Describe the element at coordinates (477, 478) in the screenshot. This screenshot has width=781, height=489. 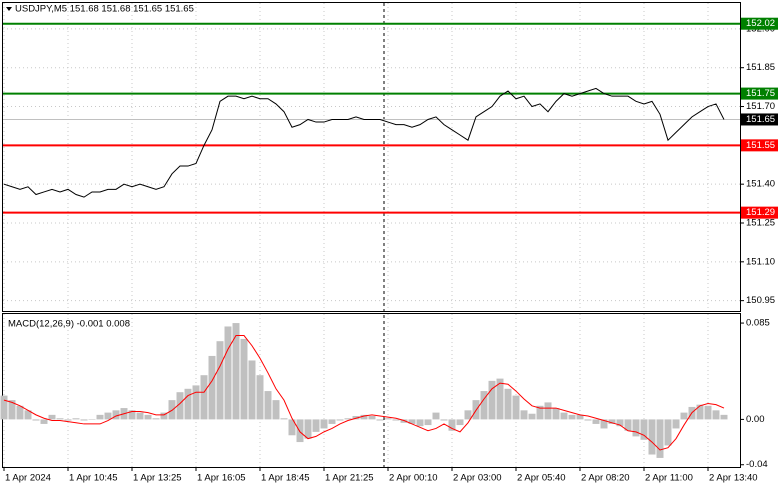
I see `x-tick-label: 2 Apr 03:00` at that location.